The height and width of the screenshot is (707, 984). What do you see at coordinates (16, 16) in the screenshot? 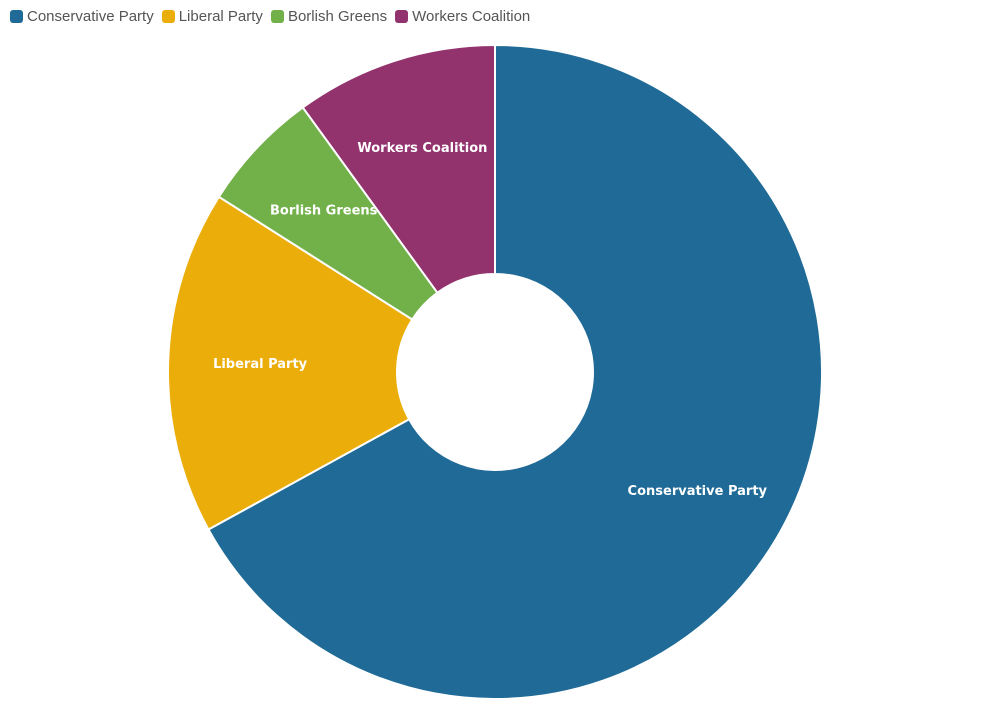
I see `legend-swatch-conservative-party` at bounding box center [16, 16].